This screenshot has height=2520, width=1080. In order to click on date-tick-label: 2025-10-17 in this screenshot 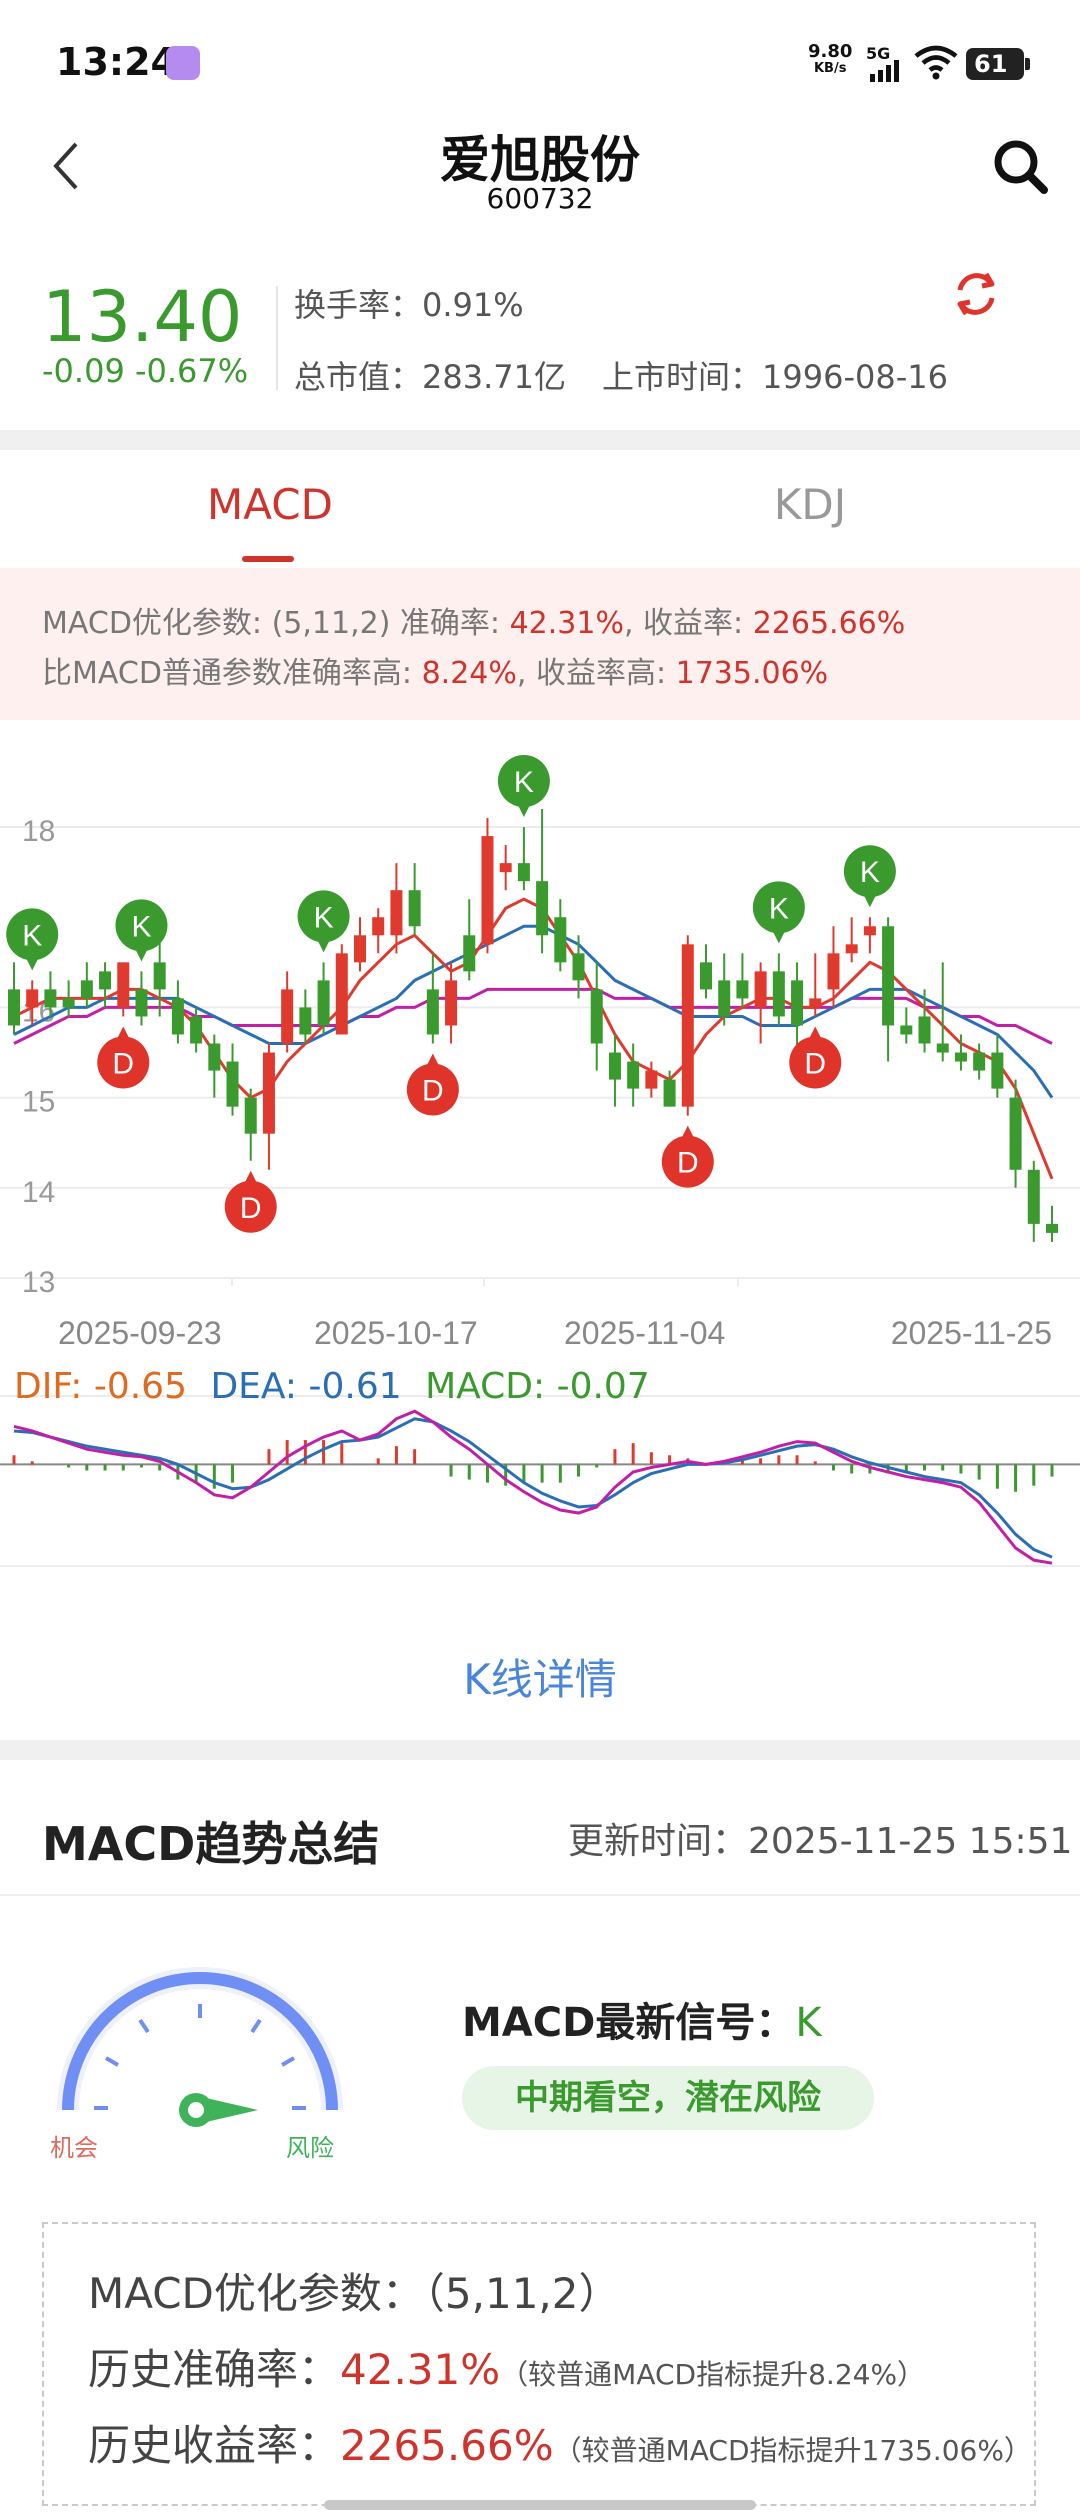, I will do `click(396, 1333)`.